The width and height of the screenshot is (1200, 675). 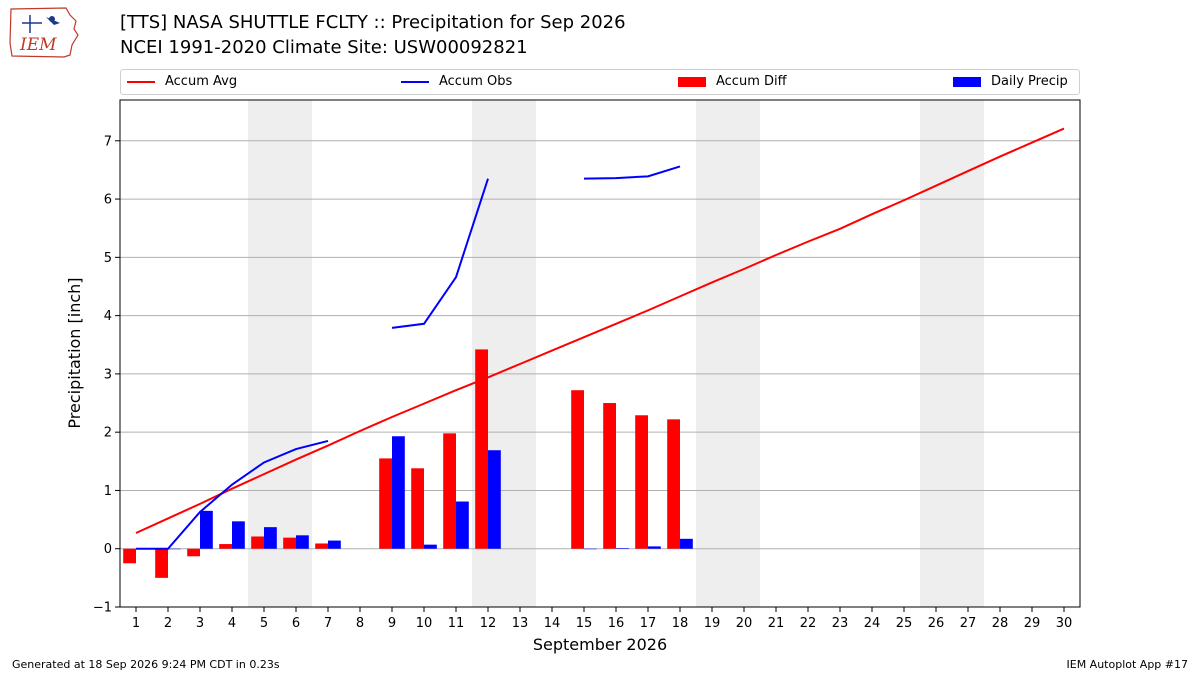 I want to click on x-tick-label: 15, so click(x=584, y=623).